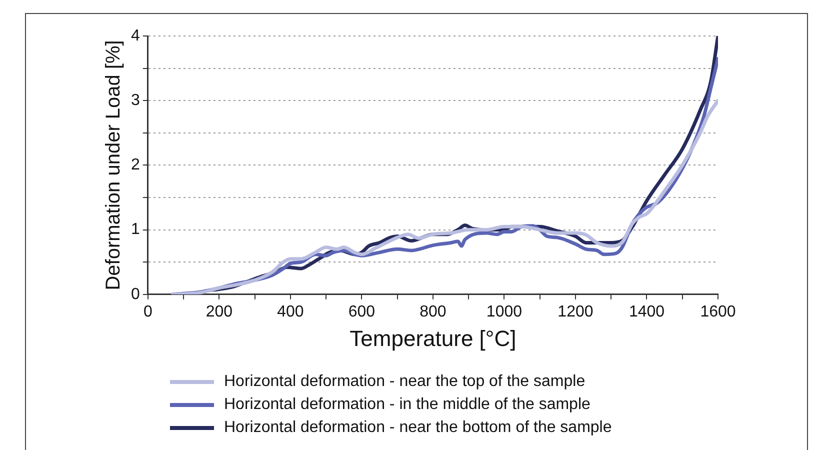 This screenshot has height=450, width=816. What do you see at coordinates (135, 35) in the screenshot?
I see `y-tick-label: 4` at bounding box center [135, 35].